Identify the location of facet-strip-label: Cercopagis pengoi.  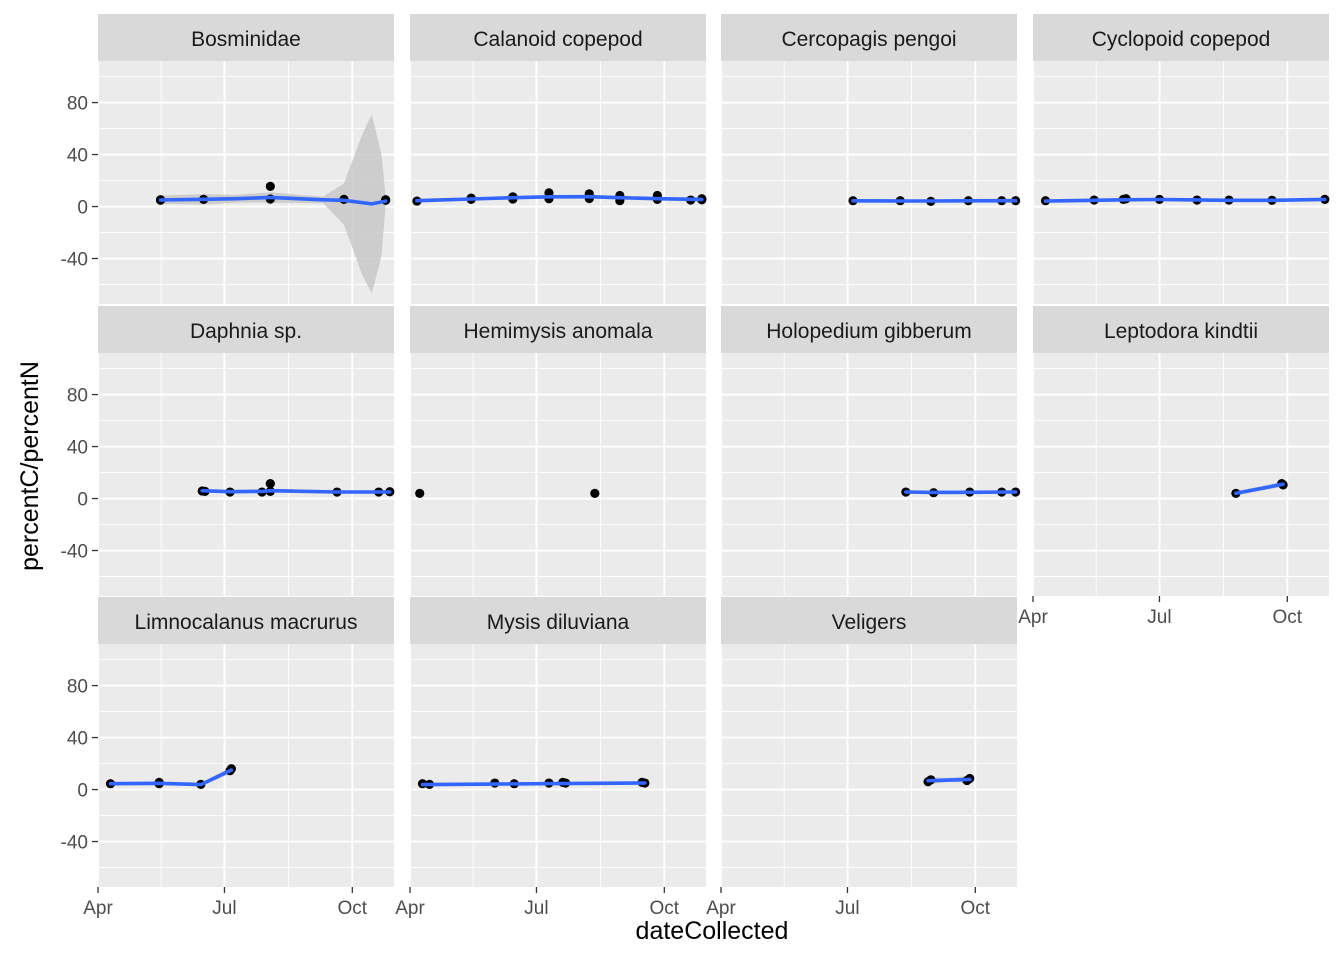
(868, 39).